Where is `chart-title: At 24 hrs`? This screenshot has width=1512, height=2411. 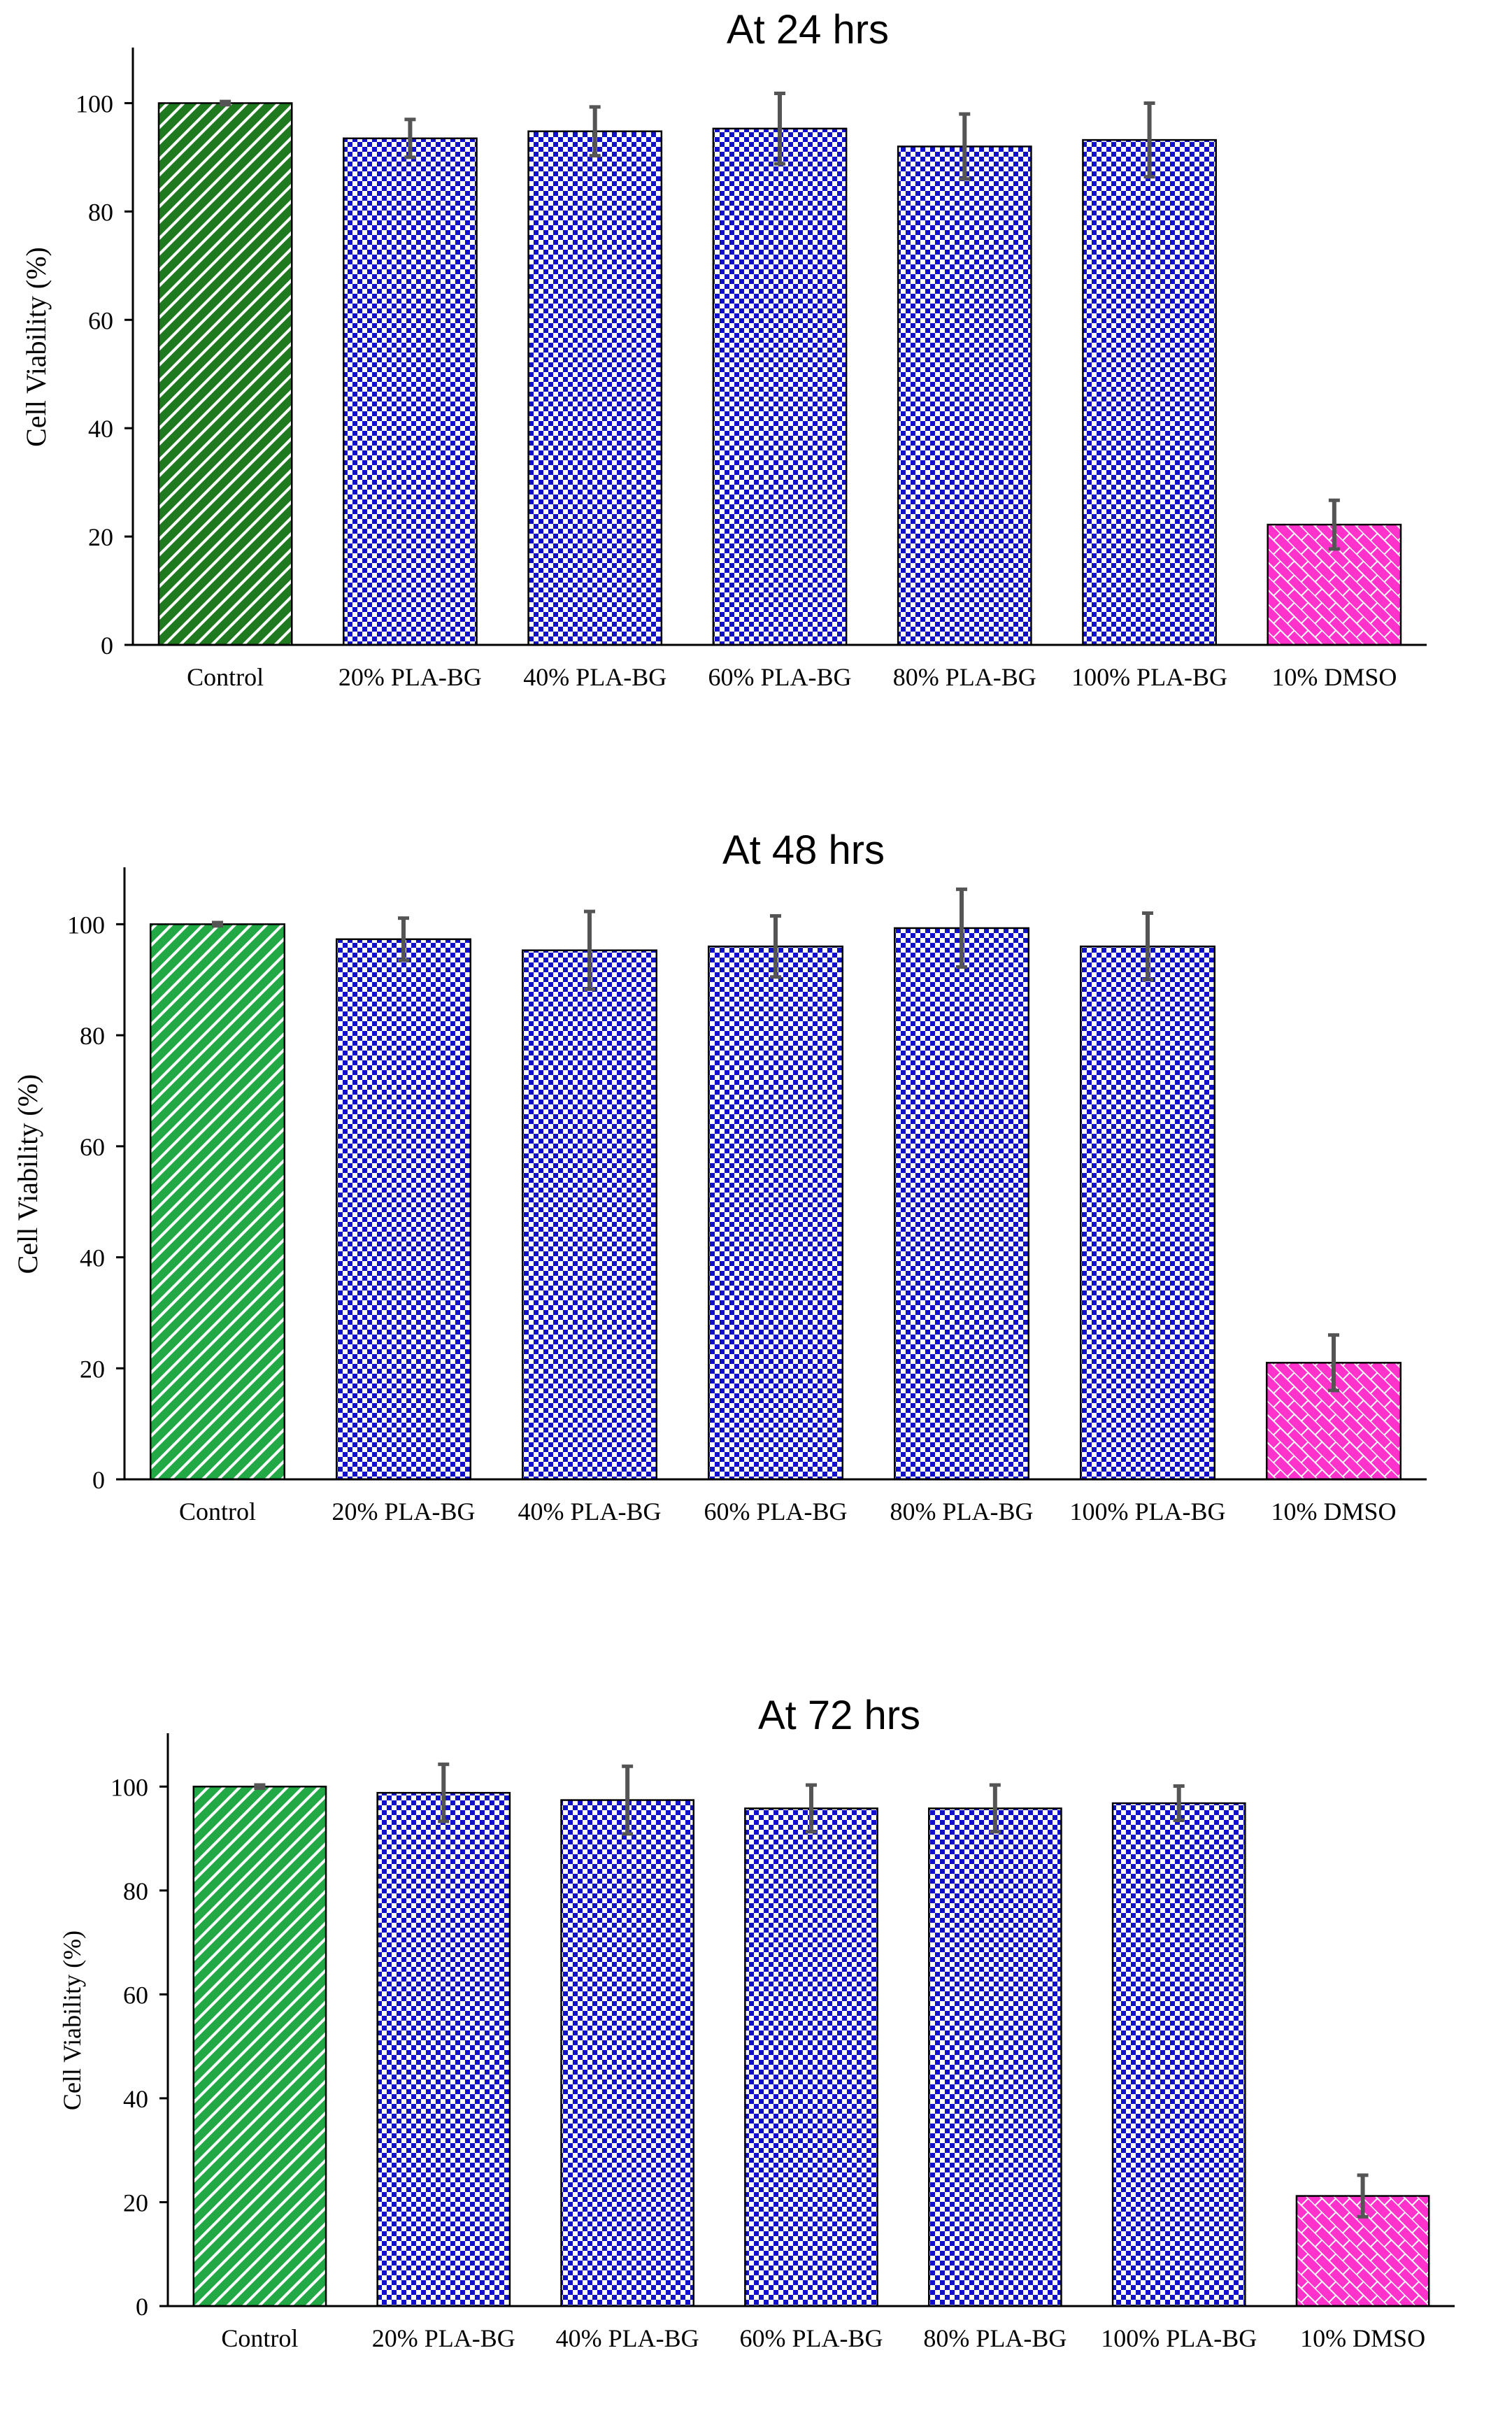 chart-title: At 24 hrs is located at coordinates (808, 29).